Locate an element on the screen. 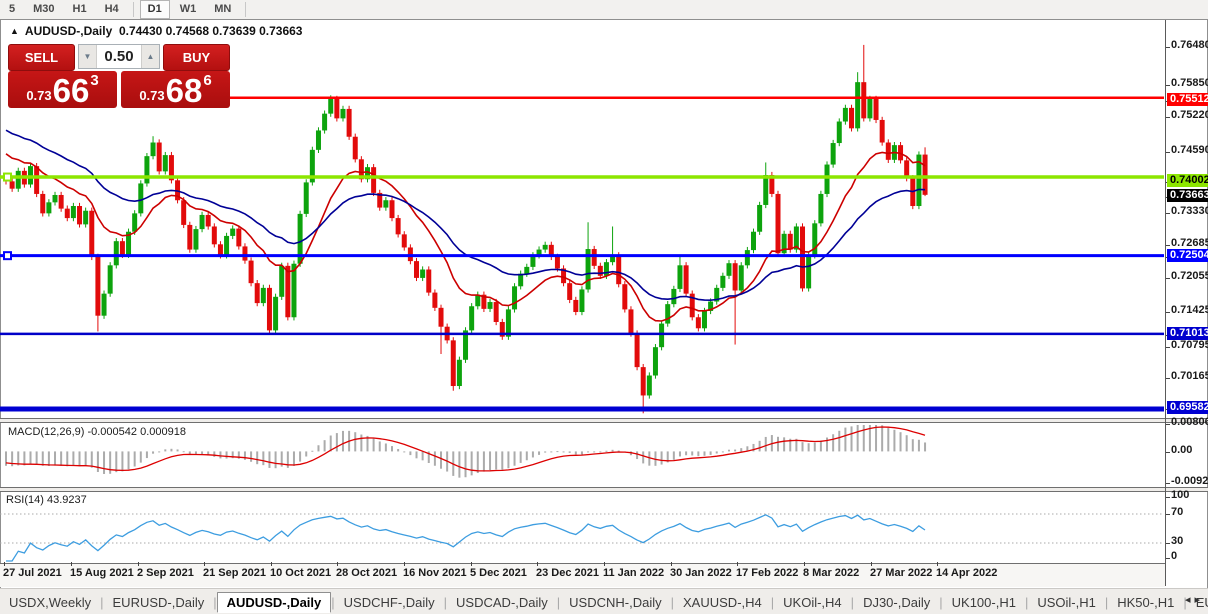 The width and height of the screenshot is (1208, 614). chart-ohlc-values: 0.74430 0.74568 0.73639 0.73663 is located at coordinates (210, 31).